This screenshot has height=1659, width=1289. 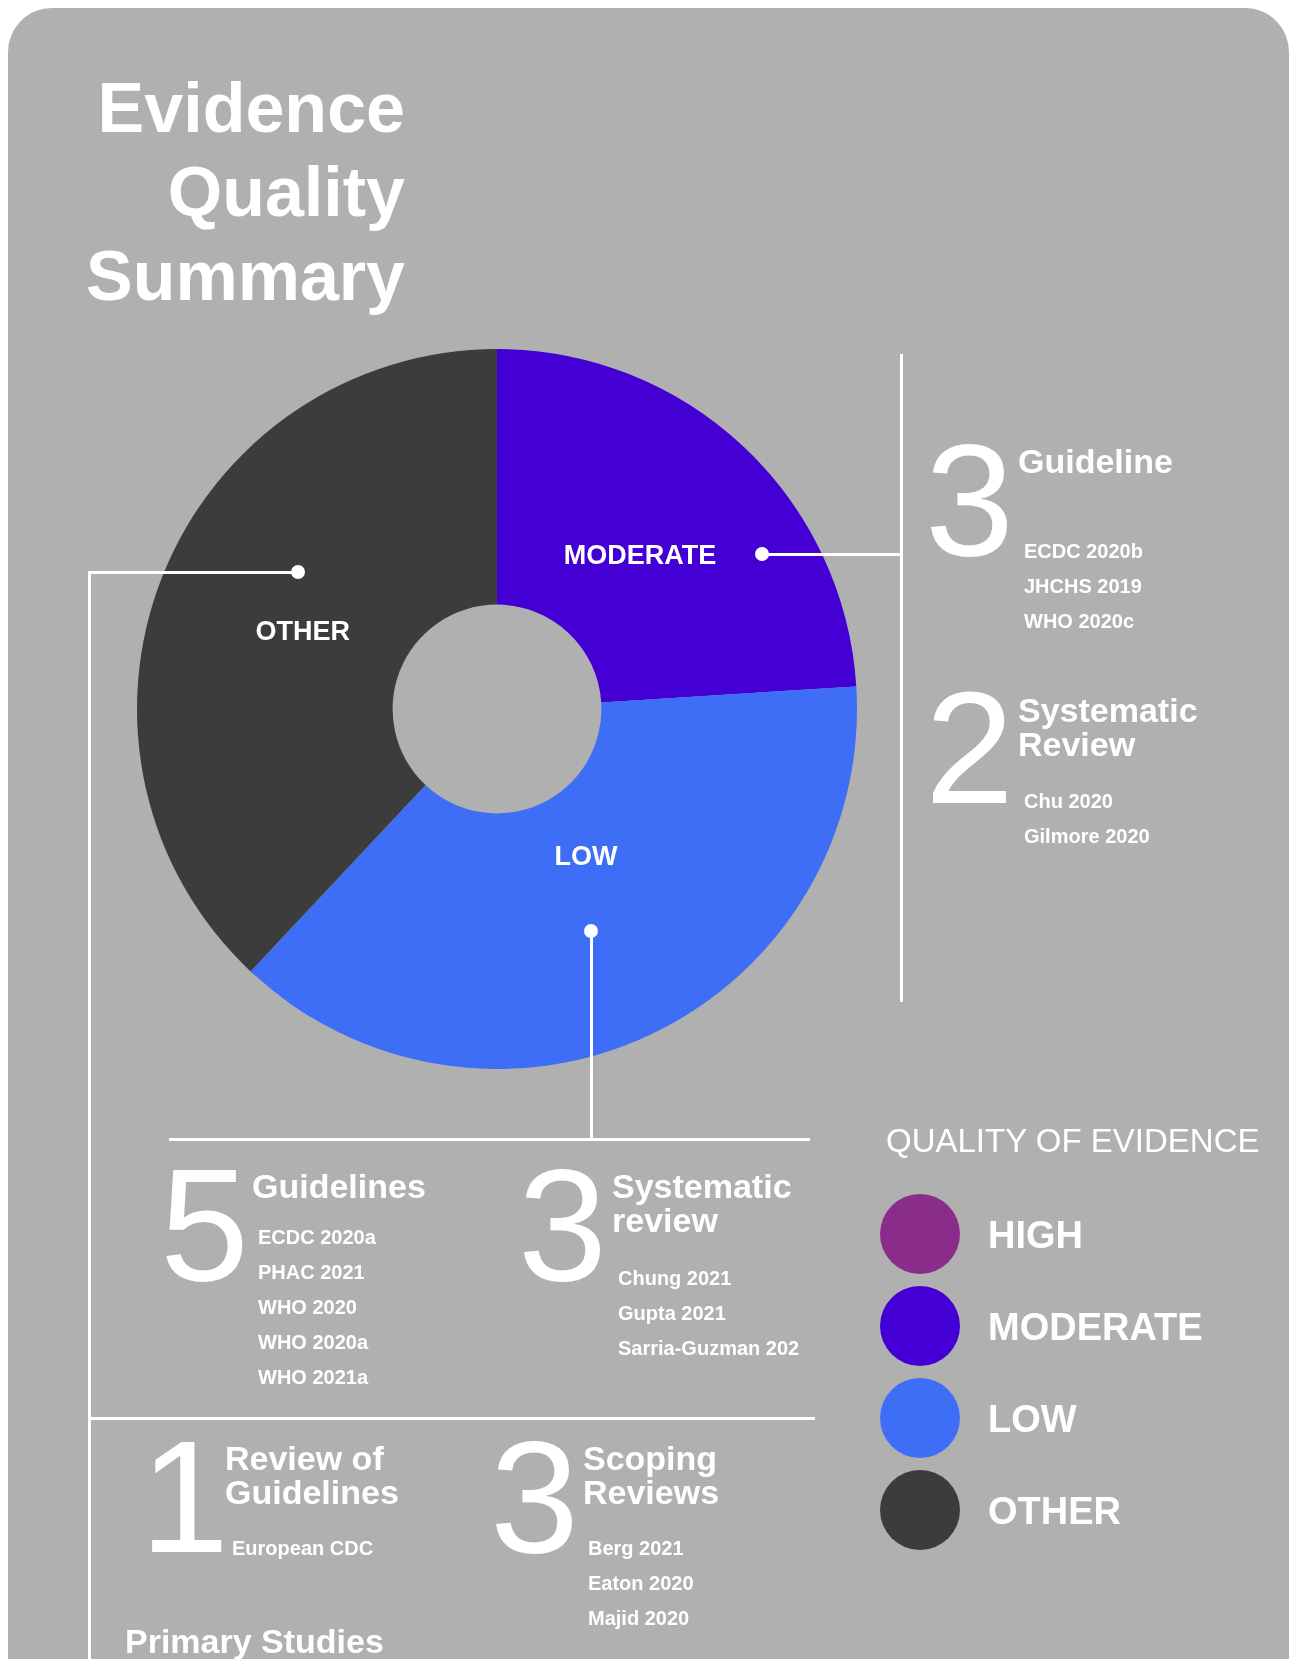 I want to click on text: European CDC, so click(x=303, y=1548).